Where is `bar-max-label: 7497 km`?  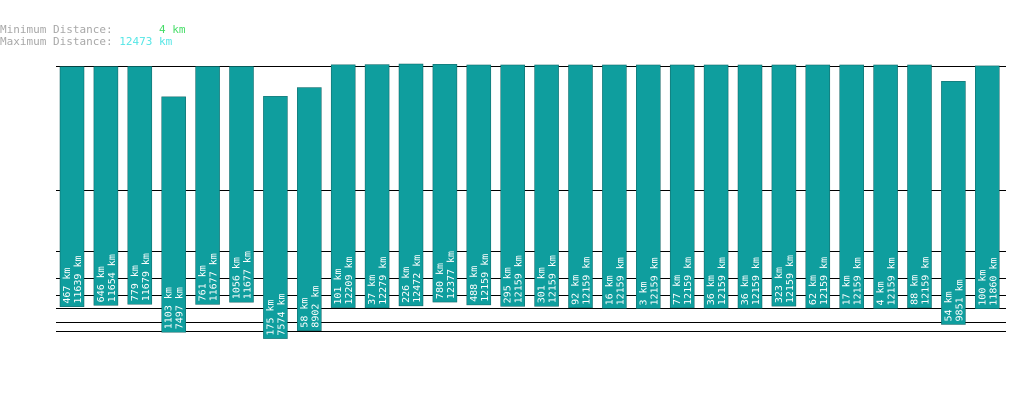
bar-max-label: 7497 km is located at coordinates (180, 308).